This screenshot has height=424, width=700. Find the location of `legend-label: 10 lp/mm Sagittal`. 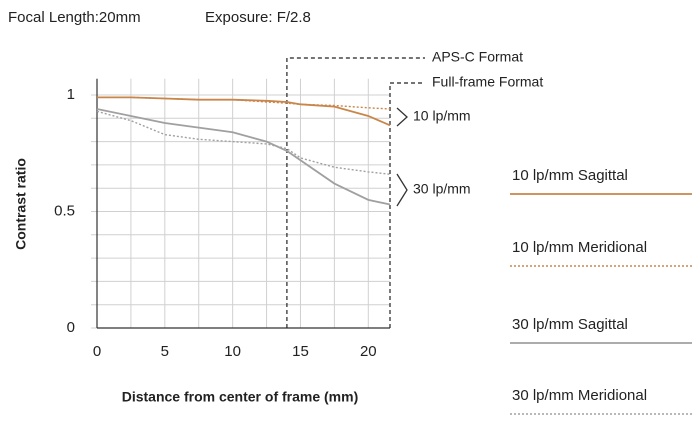

legend-label: 10 lp/mm Sagittal is located at coordinates (570, 175).